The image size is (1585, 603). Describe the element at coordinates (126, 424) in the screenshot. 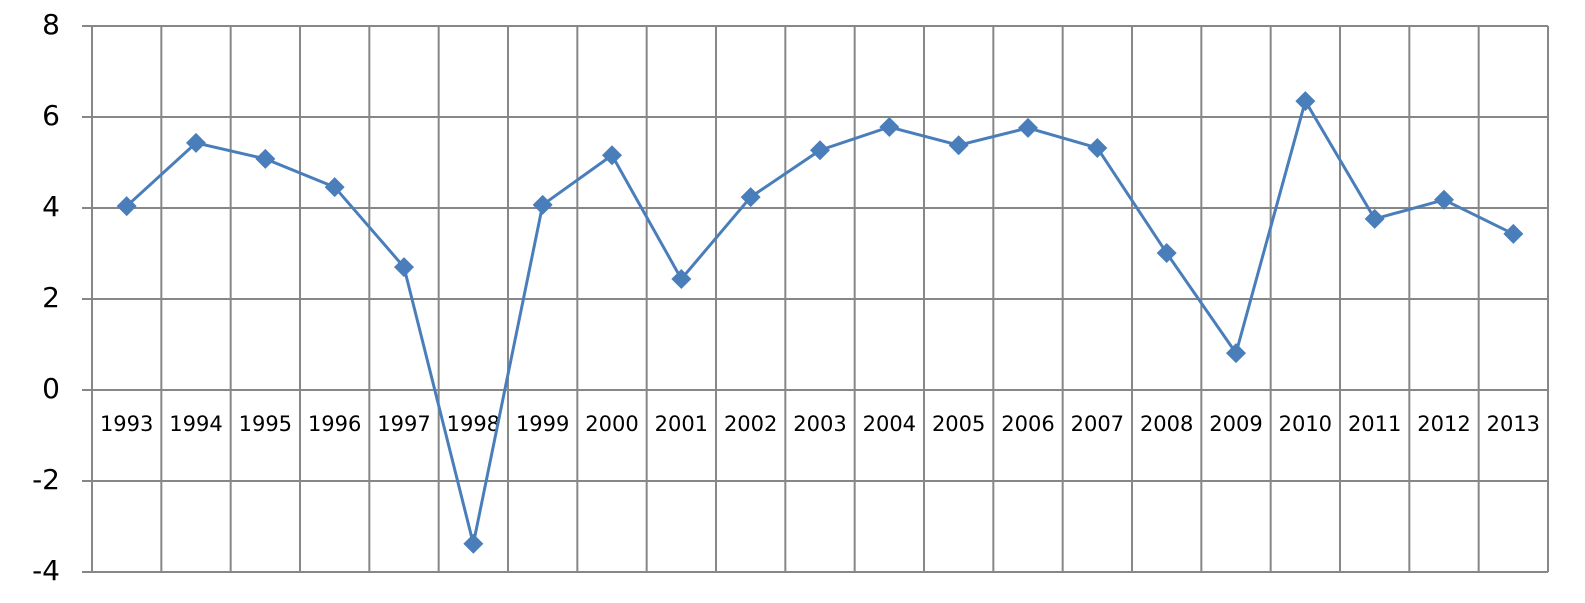

I see `x-tick-label: 1993` at that location.